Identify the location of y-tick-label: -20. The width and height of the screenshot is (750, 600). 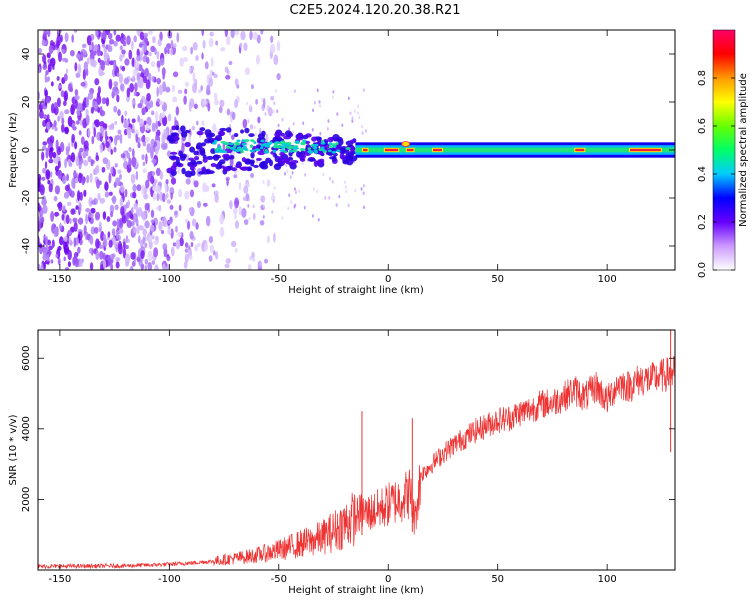
(26, 198).